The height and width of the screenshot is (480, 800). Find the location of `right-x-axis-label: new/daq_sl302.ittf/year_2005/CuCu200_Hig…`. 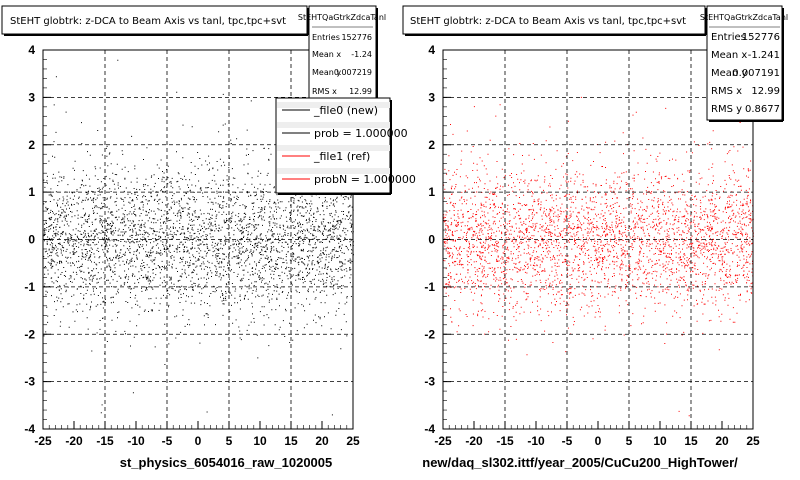

right-x-axis-label: new/daq_sl302.ittf/year_2005/CuCu200_Hig… is located at coordinates (580, 462).